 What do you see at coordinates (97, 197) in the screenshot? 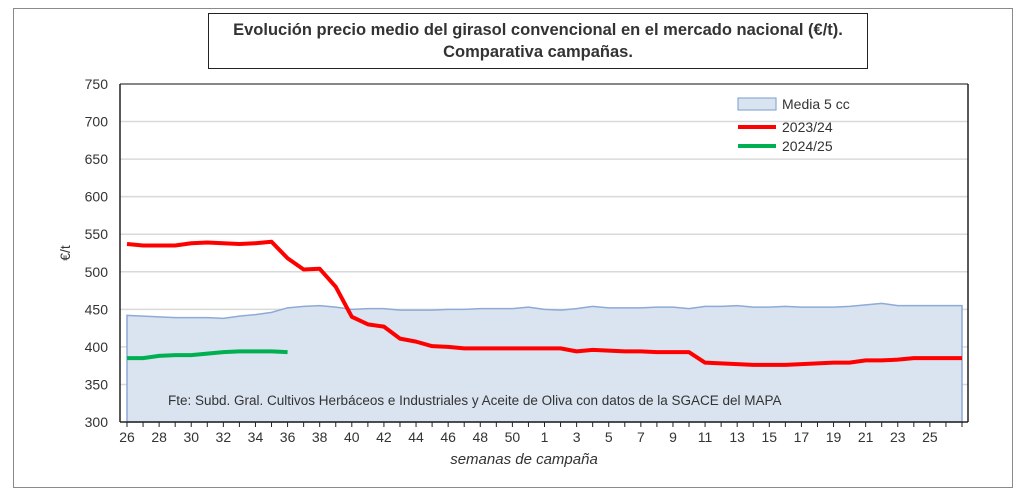
I see `y-tick-label: 600` at bounding box center [97, 197].